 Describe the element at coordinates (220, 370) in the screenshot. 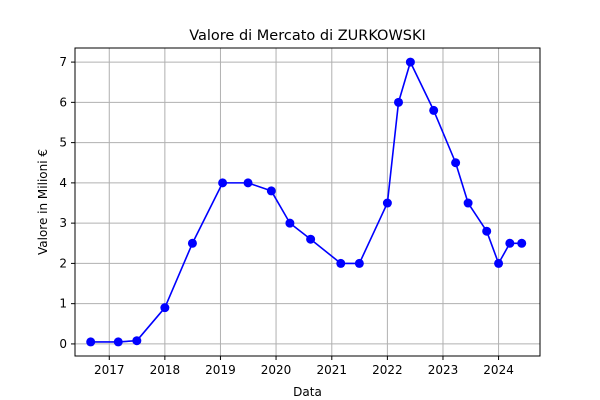

I see `x-tick-label: 2019` at that location.